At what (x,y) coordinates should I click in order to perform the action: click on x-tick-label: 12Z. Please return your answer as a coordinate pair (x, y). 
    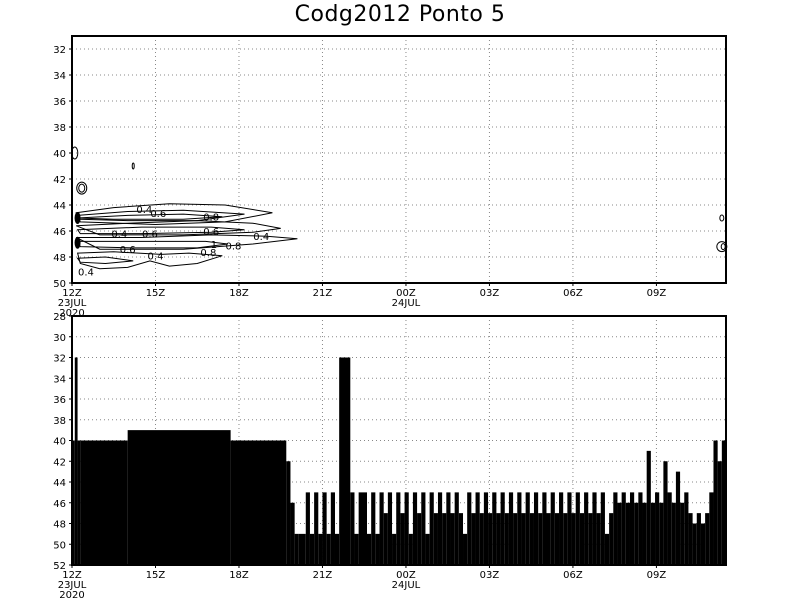
    Looking at the image, I should click on (72, 575).